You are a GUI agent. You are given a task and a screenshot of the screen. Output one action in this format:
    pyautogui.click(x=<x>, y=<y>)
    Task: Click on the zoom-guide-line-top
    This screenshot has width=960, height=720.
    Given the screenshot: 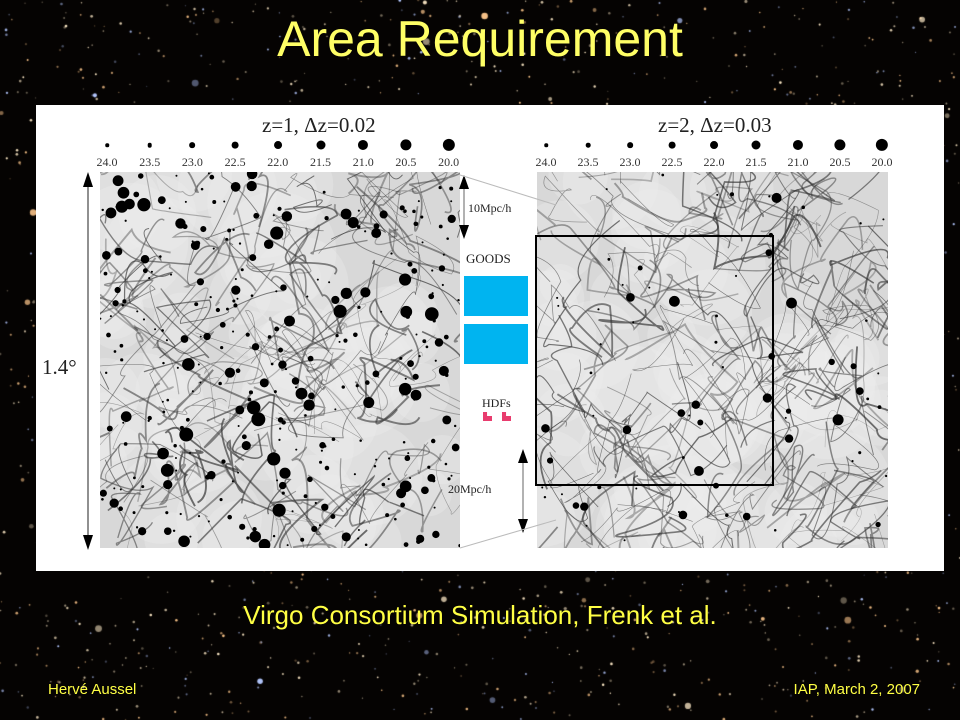 What is the action you would take?
    pyautogui.click(x=508, y=190)
    